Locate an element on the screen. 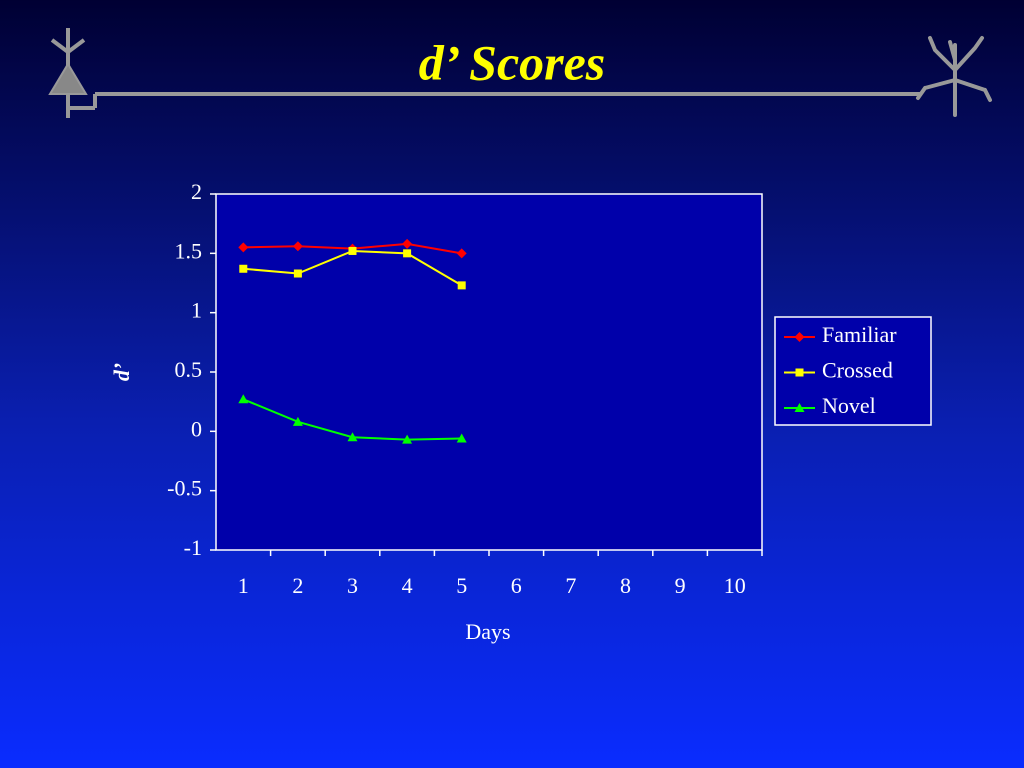 Image resolution: width=1024 pixels, height=768 pixels. title-rule is located at coordinates (494, 101).